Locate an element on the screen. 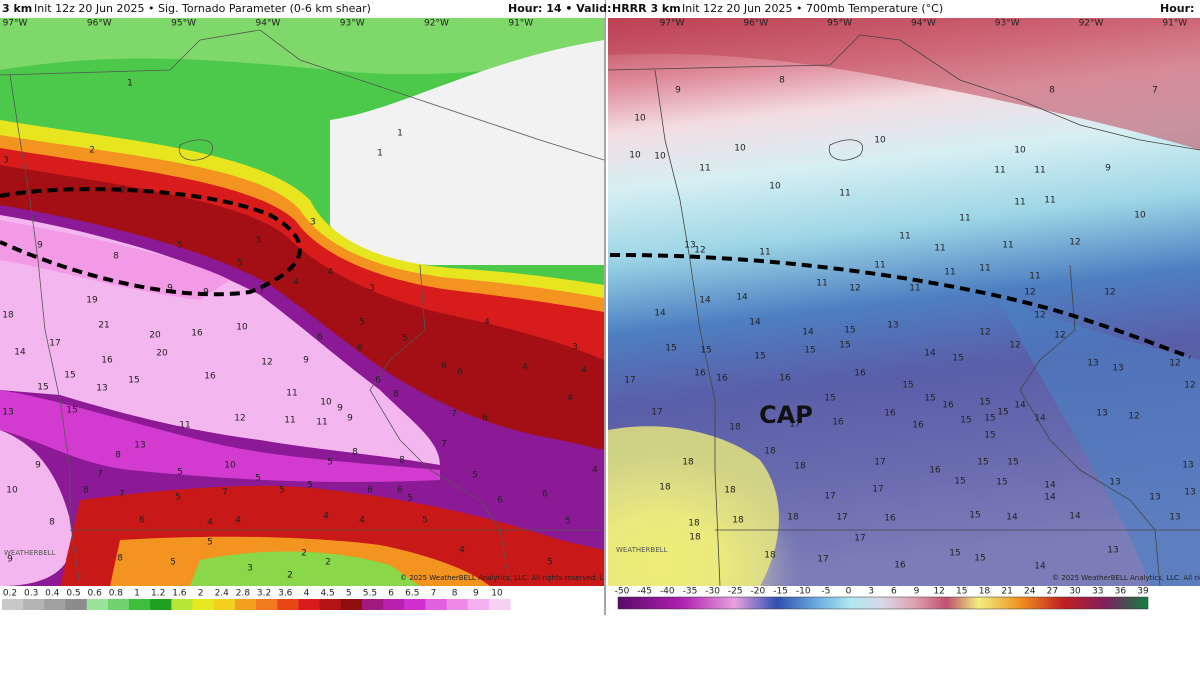 This screenshot has height=675, width=1200. colorbar-label: 3.6 is located at coordinates (285, 594).